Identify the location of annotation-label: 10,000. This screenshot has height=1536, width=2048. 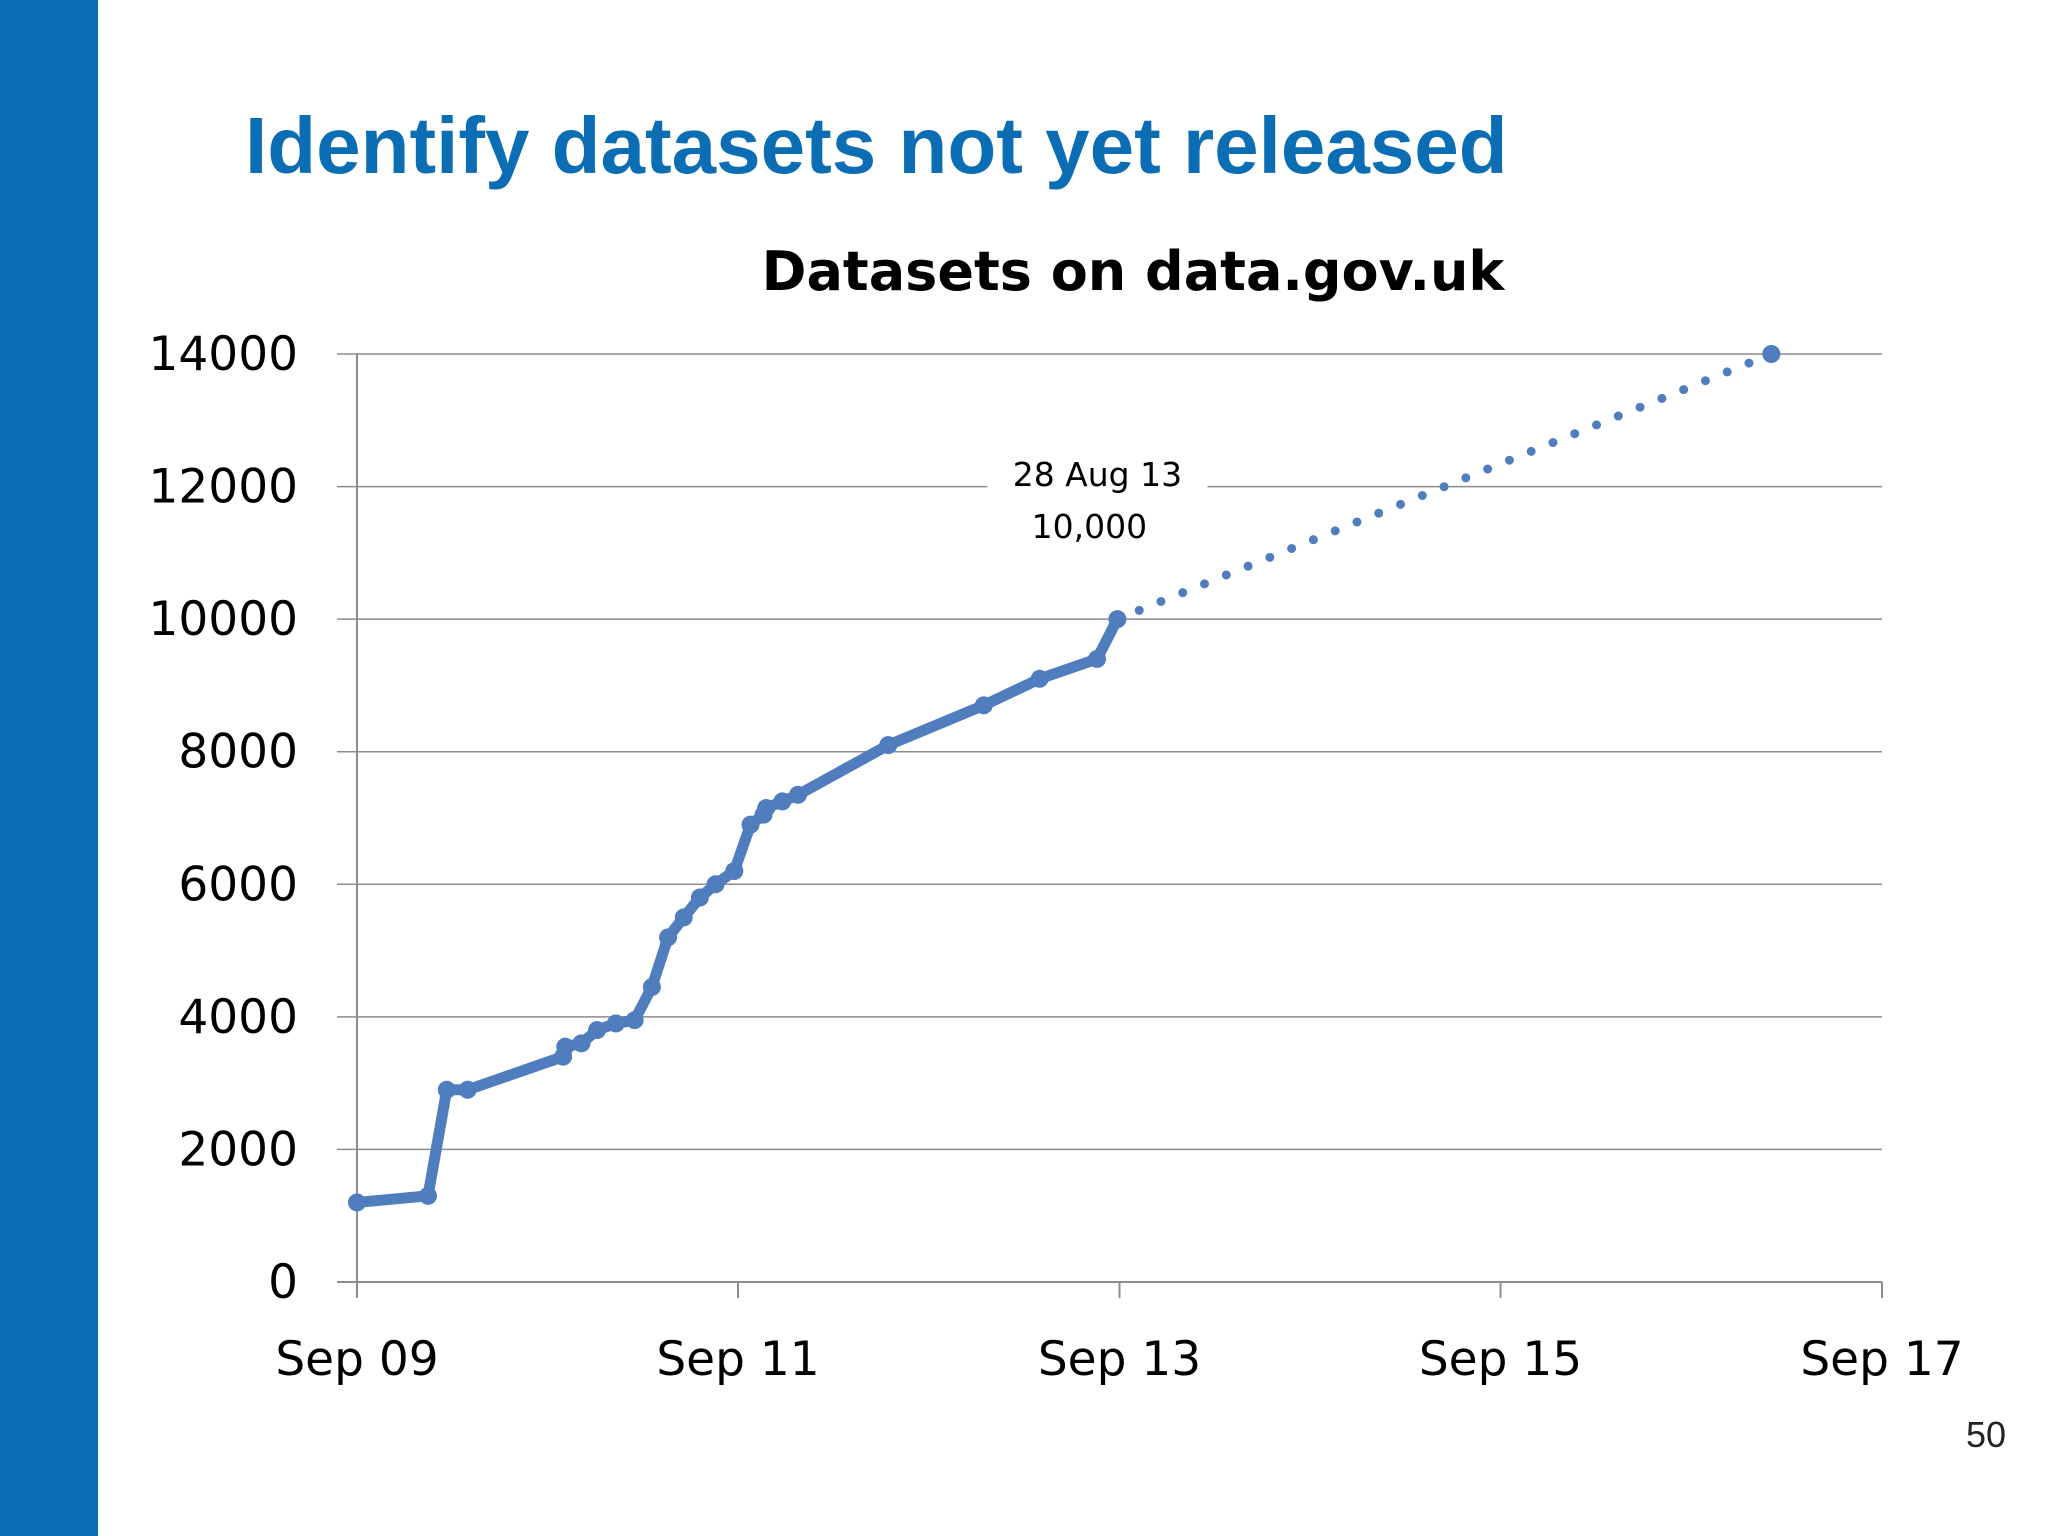
(1089, 526).